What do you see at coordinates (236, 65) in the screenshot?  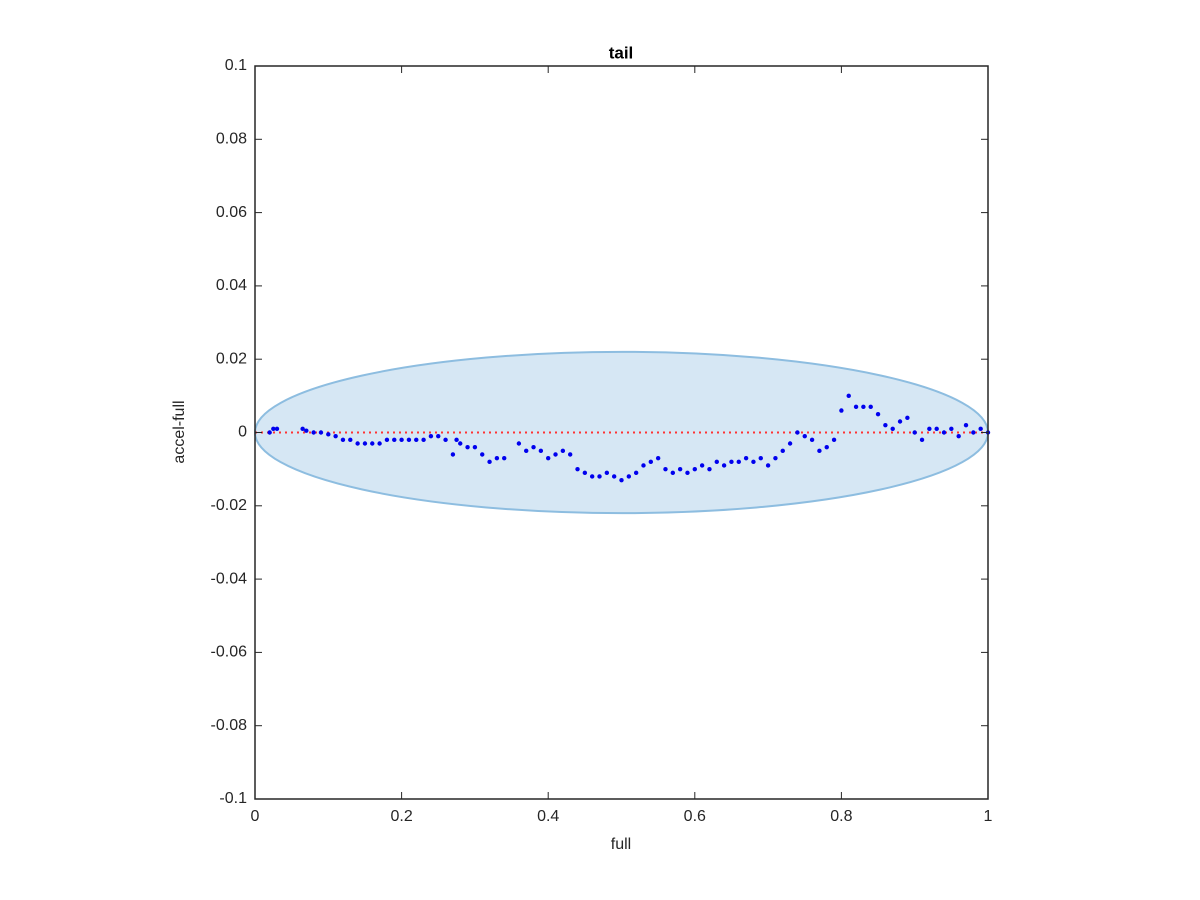 I see `y-tick-label: 0.1` at bounding box center [236, 65].